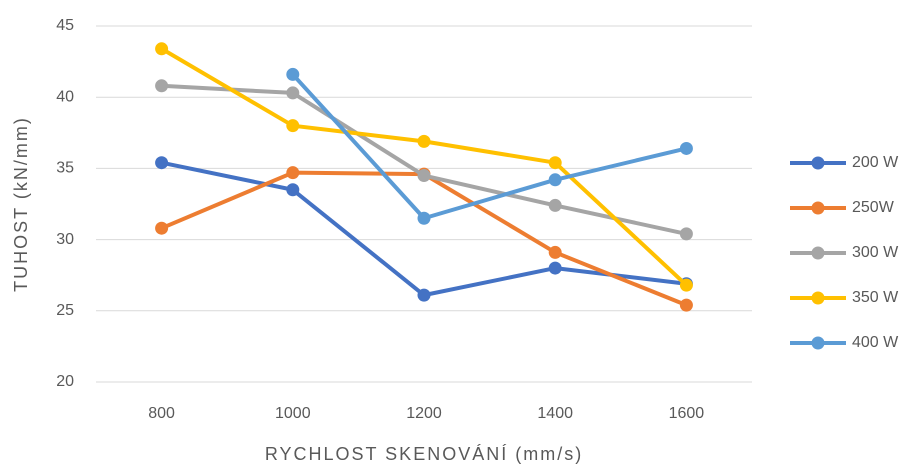 This screenshot has height=472, width=915. What do you see at coordinates (293, 413) in the screenshot?
I see `x-tick-label: 1000` at bounding box center [293, 413].